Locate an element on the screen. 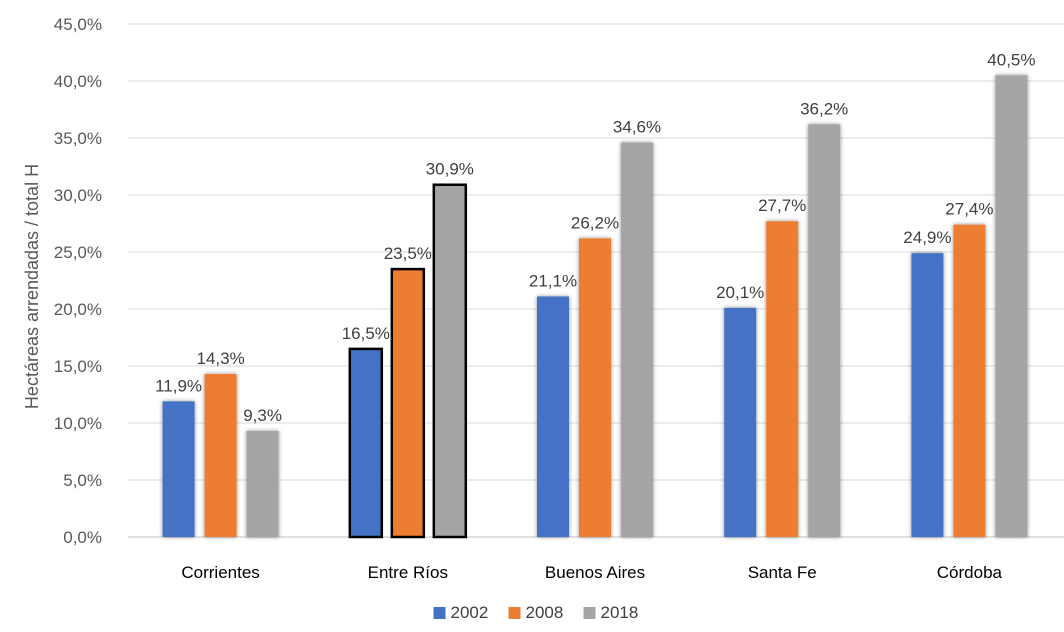 The image size is (1064, 632). category-label: Corrientes is located at coordinates (220, 572).